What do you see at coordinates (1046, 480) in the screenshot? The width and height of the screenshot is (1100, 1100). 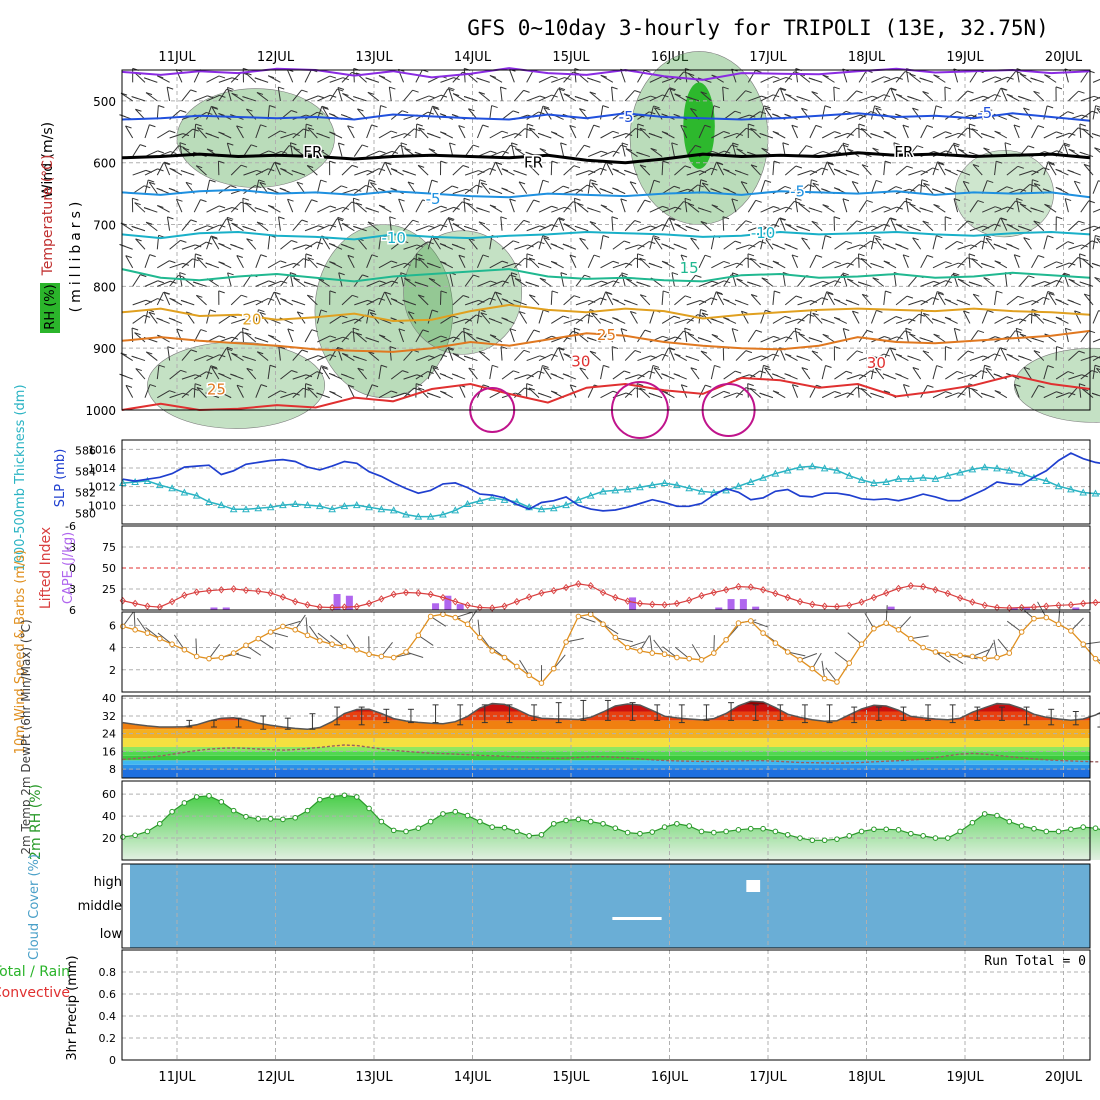 I see `thickness-marker` at bounding box center [1046, 480].